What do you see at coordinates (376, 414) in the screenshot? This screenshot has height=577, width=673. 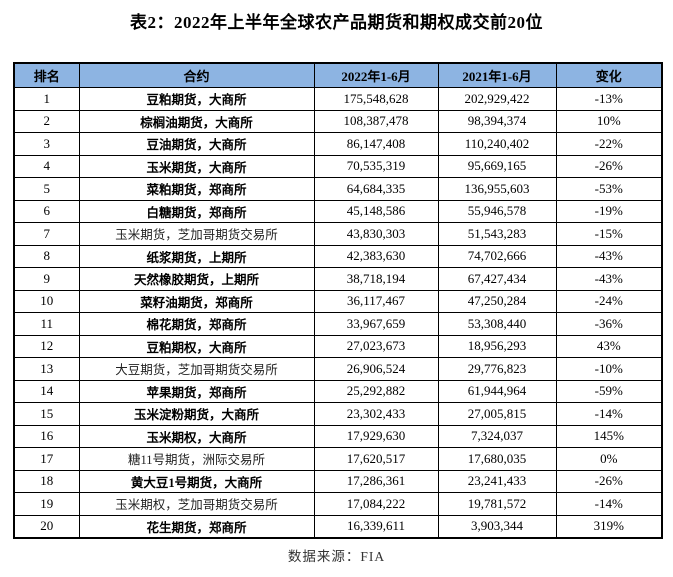 I see `volume-2022-cell: 23,302,433` at bounding box center [376, 414].